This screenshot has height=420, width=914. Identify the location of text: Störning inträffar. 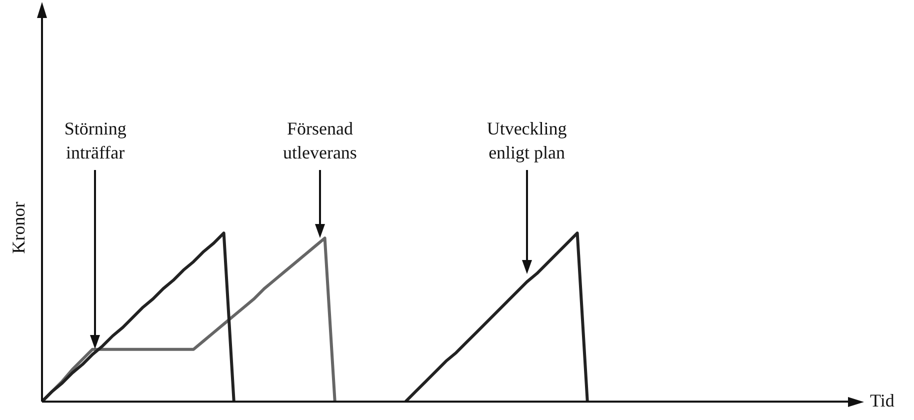
(95, 140).